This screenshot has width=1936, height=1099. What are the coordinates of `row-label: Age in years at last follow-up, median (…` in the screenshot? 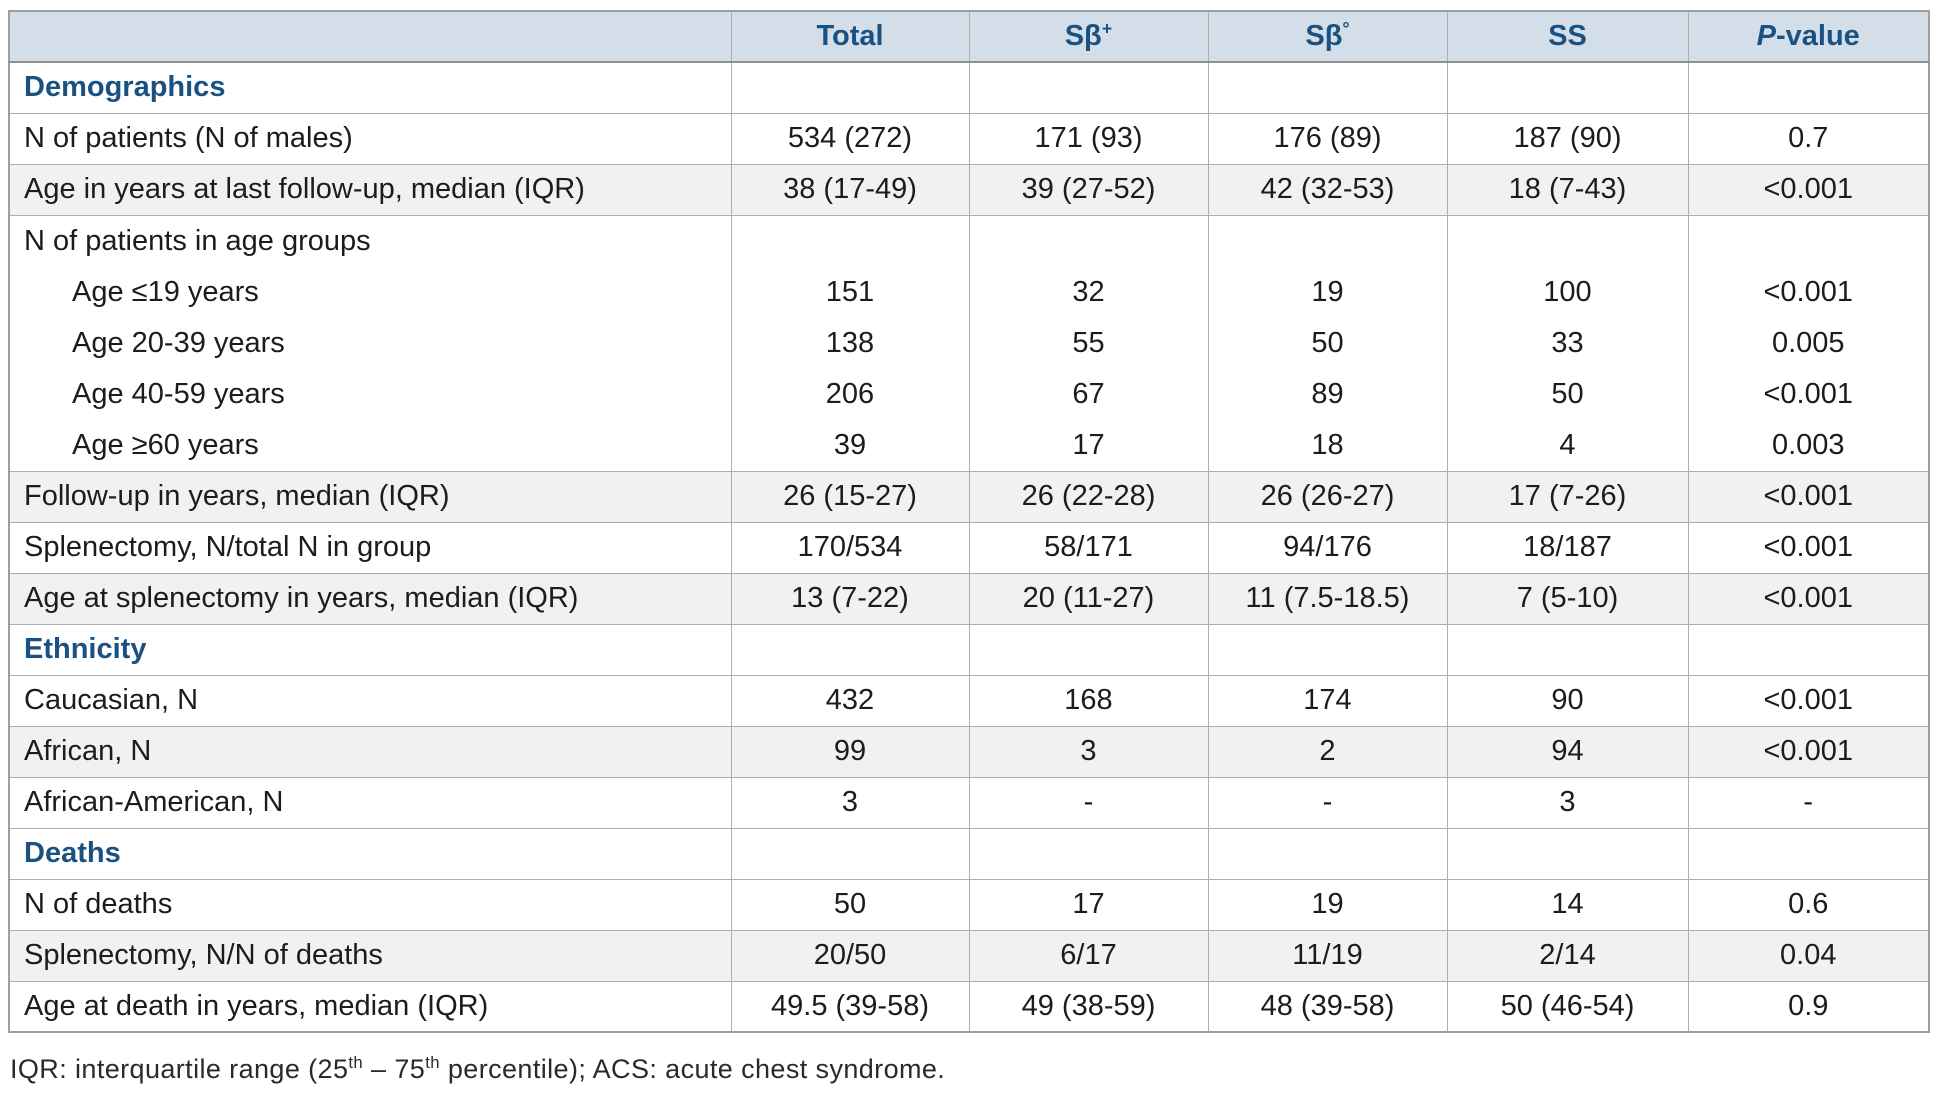 It's located at (370, 189).